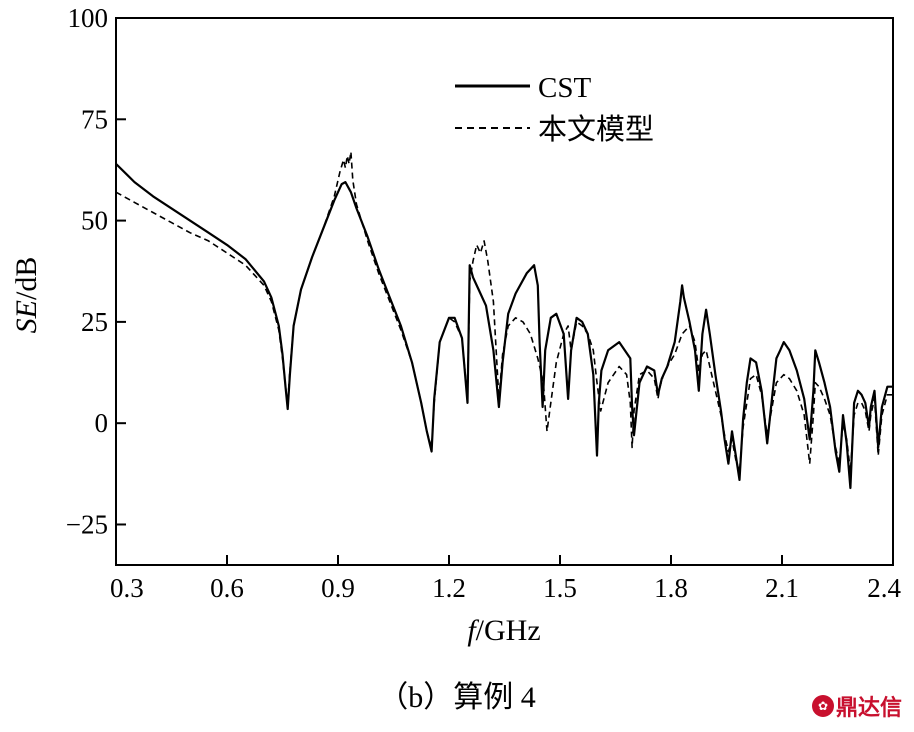 This screenshot has width=914, height=732. I want to click on y-tick-label: 75, so click(94, 119).